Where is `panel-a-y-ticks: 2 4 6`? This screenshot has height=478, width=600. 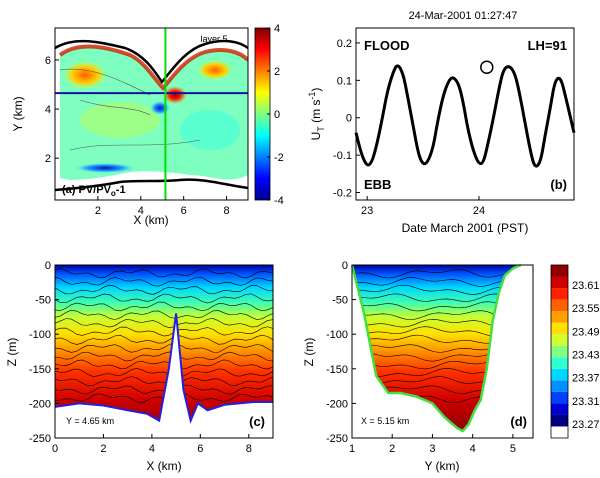
panel-a-y-ticks: 2 4 6 is located at coordinates (52, 110).